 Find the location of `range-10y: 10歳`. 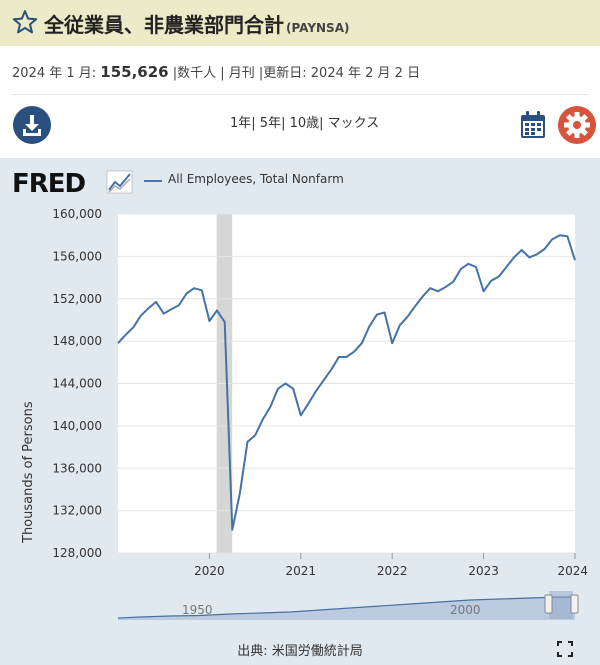

range-10y: 10歳 is located at coordinates (304, 123).